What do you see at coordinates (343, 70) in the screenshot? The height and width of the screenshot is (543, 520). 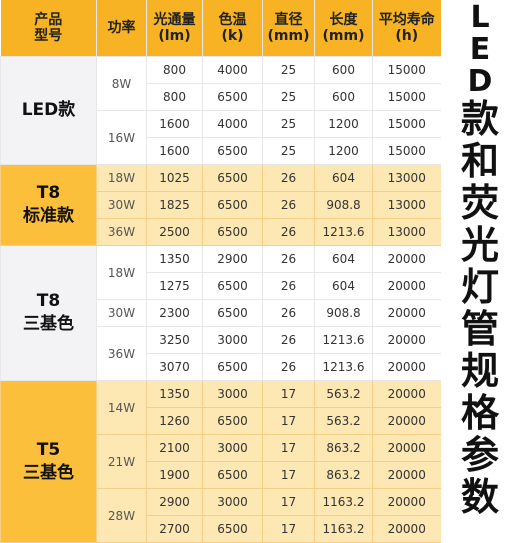 I see `length-cell: 600` at bounding box center [343, 70].